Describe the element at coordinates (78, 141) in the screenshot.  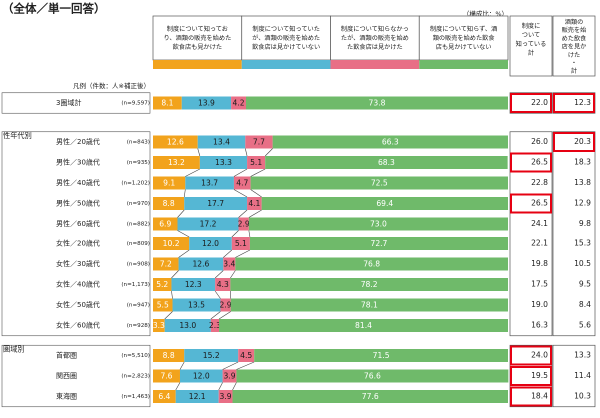
I see `row-label: 男性／20歳代` at that location.